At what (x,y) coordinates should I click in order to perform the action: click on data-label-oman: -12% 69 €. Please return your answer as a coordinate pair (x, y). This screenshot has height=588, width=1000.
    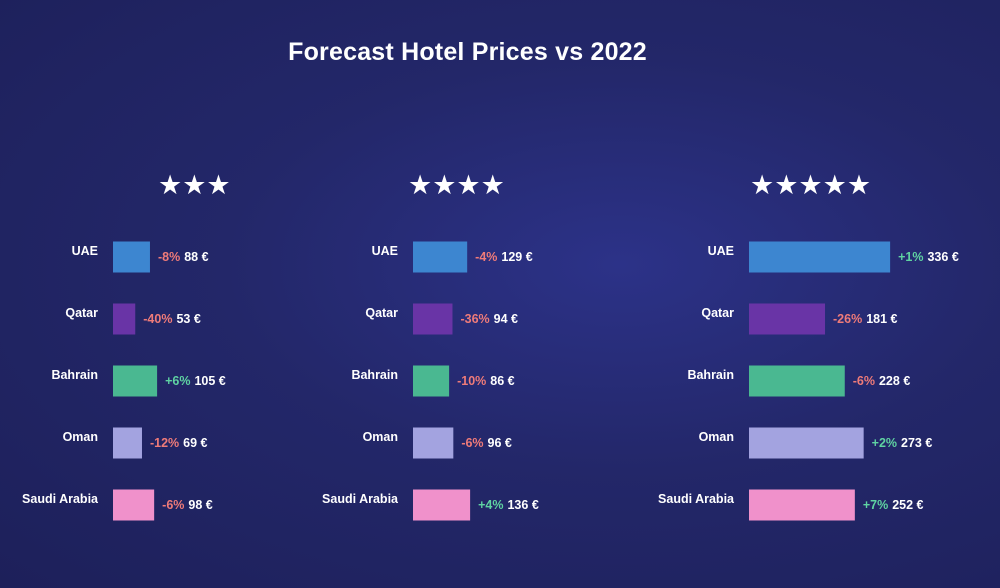
    Looking at the image, I should click on (179, 443).